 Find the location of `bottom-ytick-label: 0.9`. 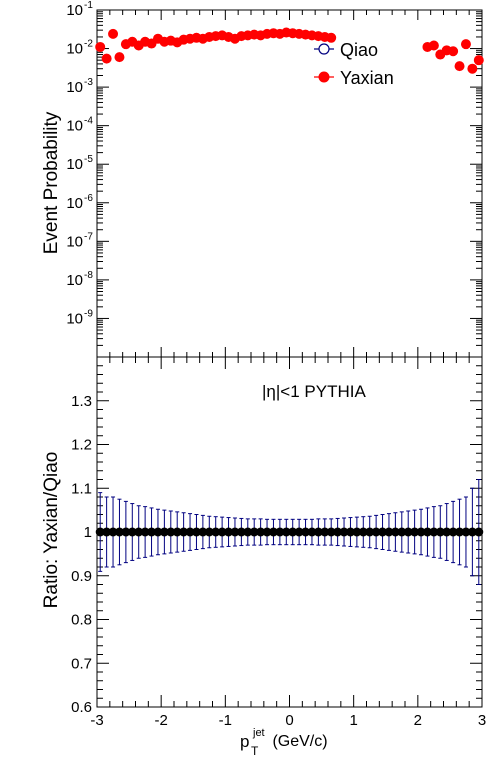

bottom-ytick-label: 0.9 is located at coordinates (81, 576).